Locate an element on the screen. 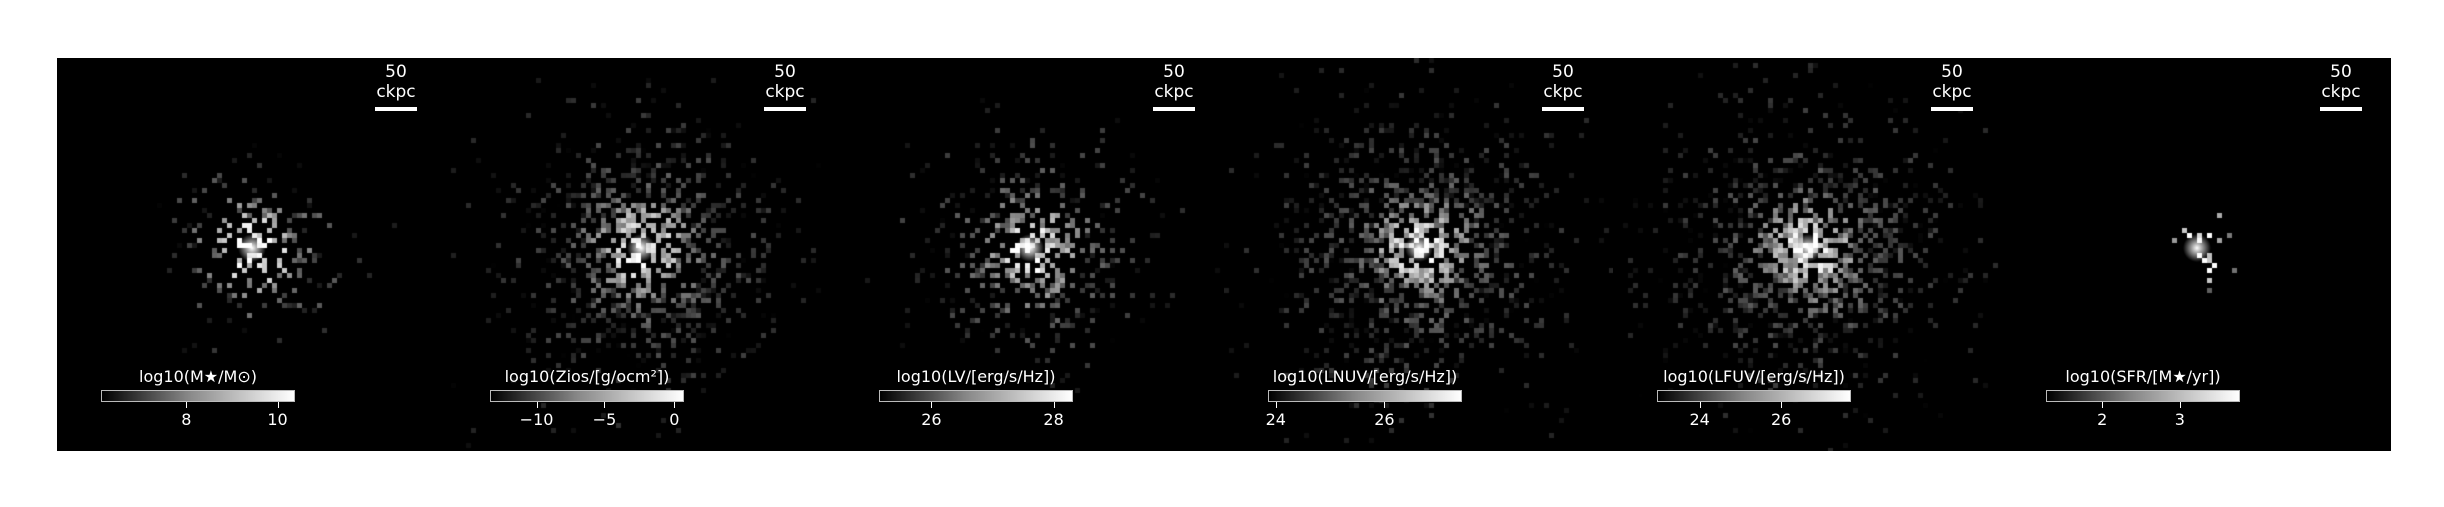 The height and width of the screenshot is (507, 2444). colorbar-label: log10(LFUV/[erg/s/Hz]) is located at coordinates (1754, 376).